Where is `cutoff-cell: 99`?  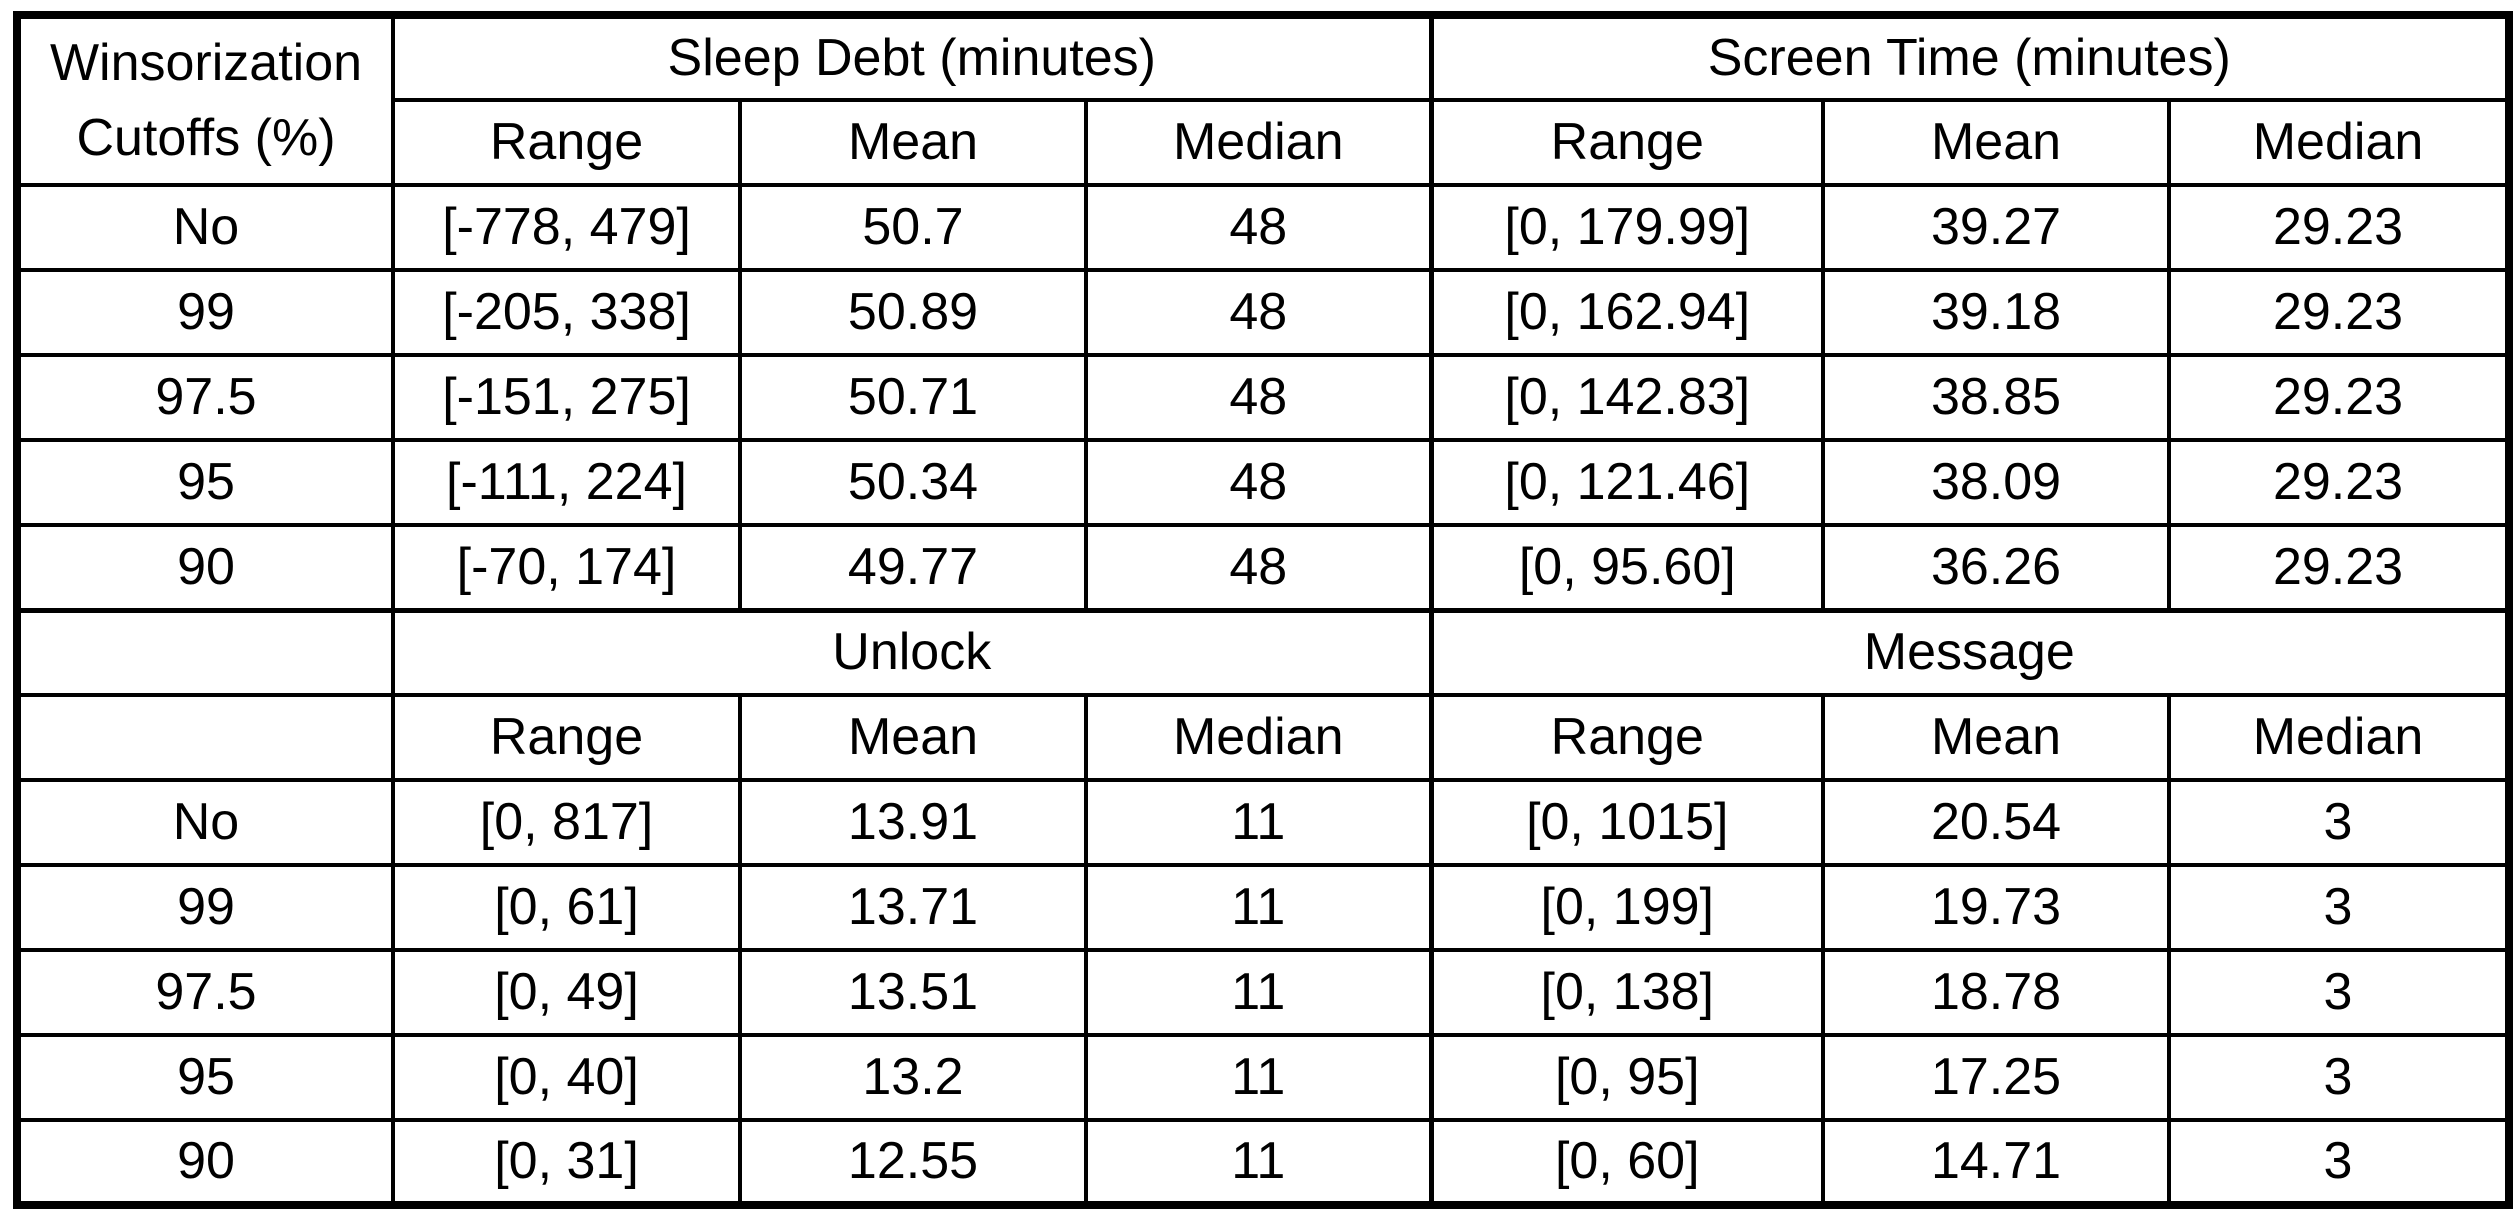
cutoff-cell: 99 is located at coordinates (205, 312).